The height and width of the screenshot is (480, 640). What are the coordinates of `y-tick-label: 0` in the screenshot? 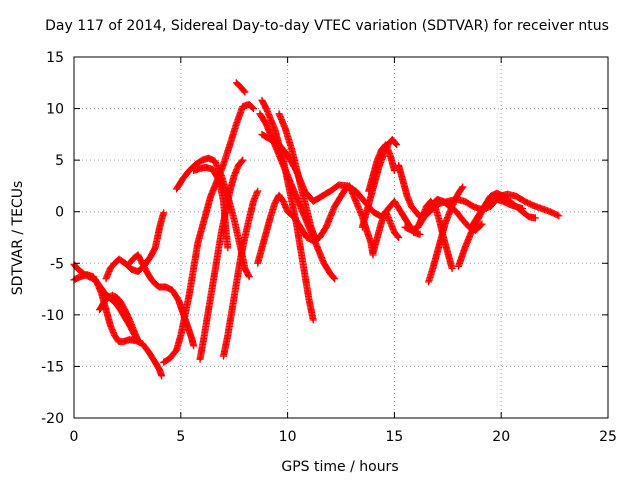 It's located at (59, 213).